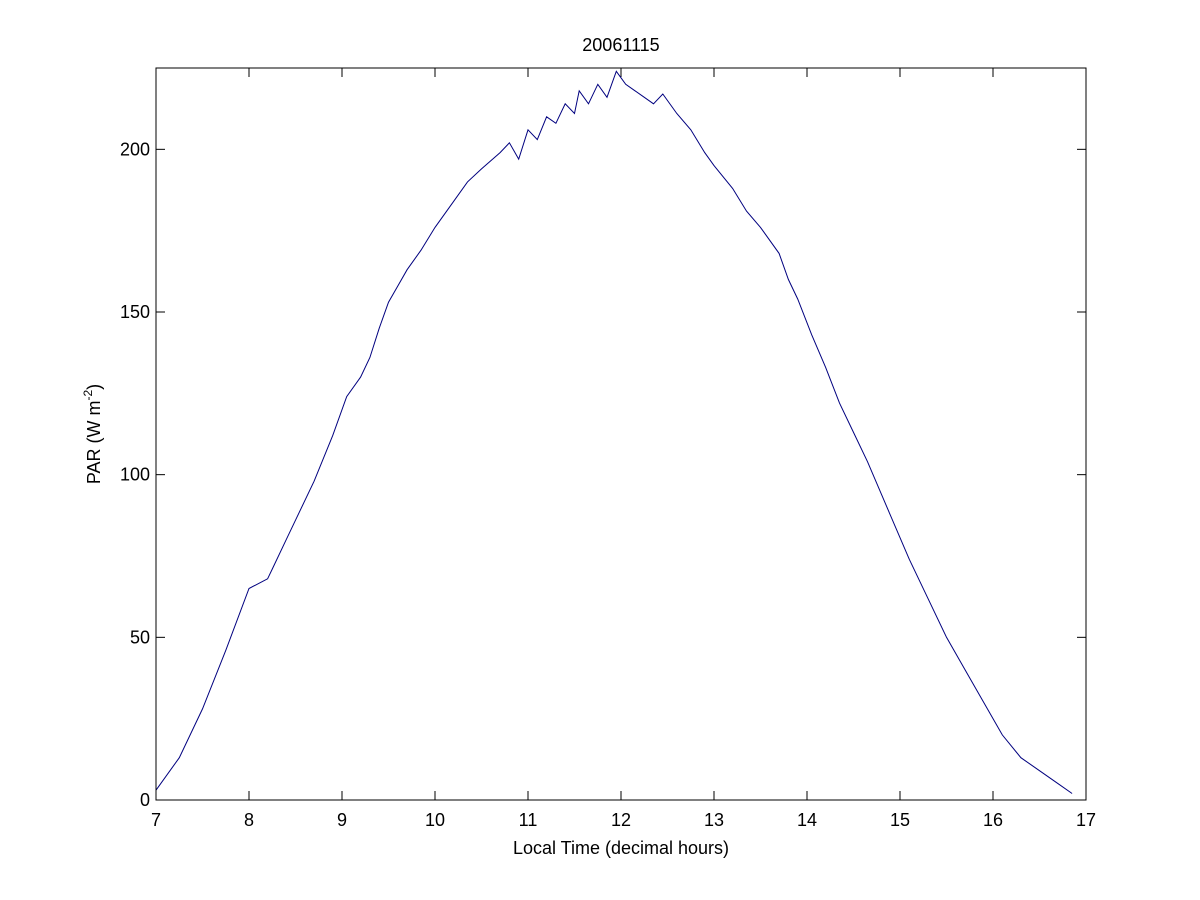 The height and width of the screenshot is (900, 1200). Describe the element at coordinates (342, 820) in the screenshot. I see `x-tick-label: 9` at that location.